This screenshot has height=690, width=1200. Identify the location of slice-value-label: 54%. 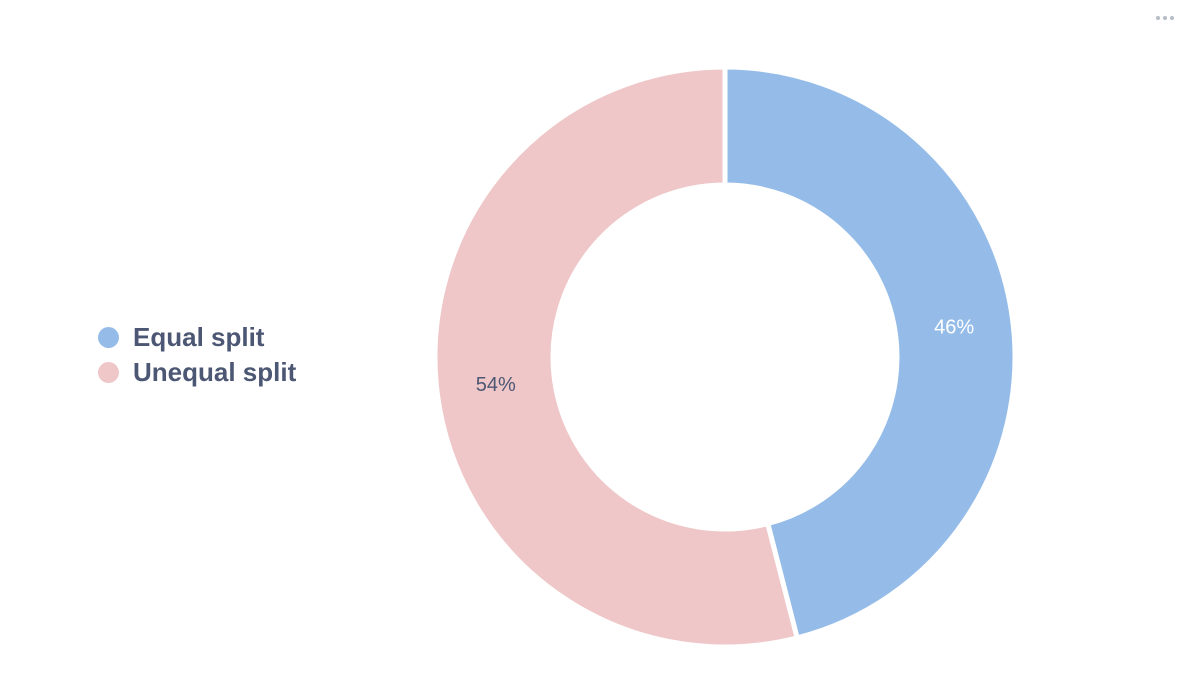
(496, 385).